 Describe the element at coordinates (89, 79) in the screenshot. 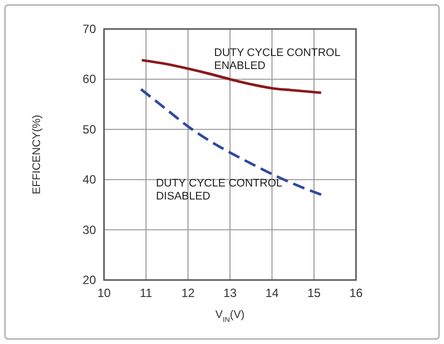

I see `y-tick-label: 60` at that location.